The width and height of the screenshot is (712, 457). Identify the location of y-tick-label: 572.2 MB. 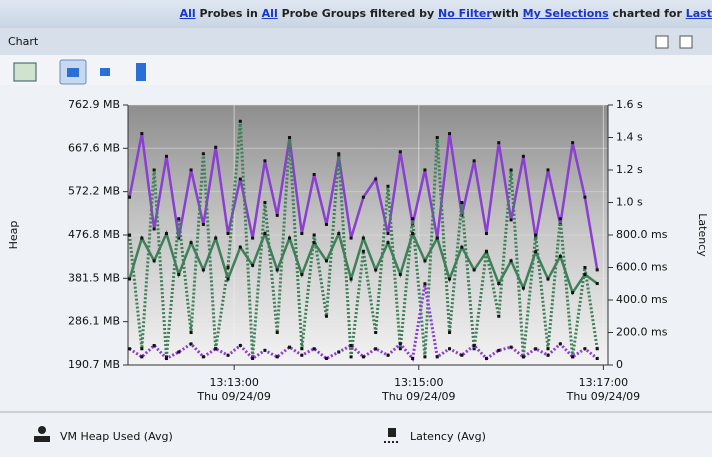
(94, 191).